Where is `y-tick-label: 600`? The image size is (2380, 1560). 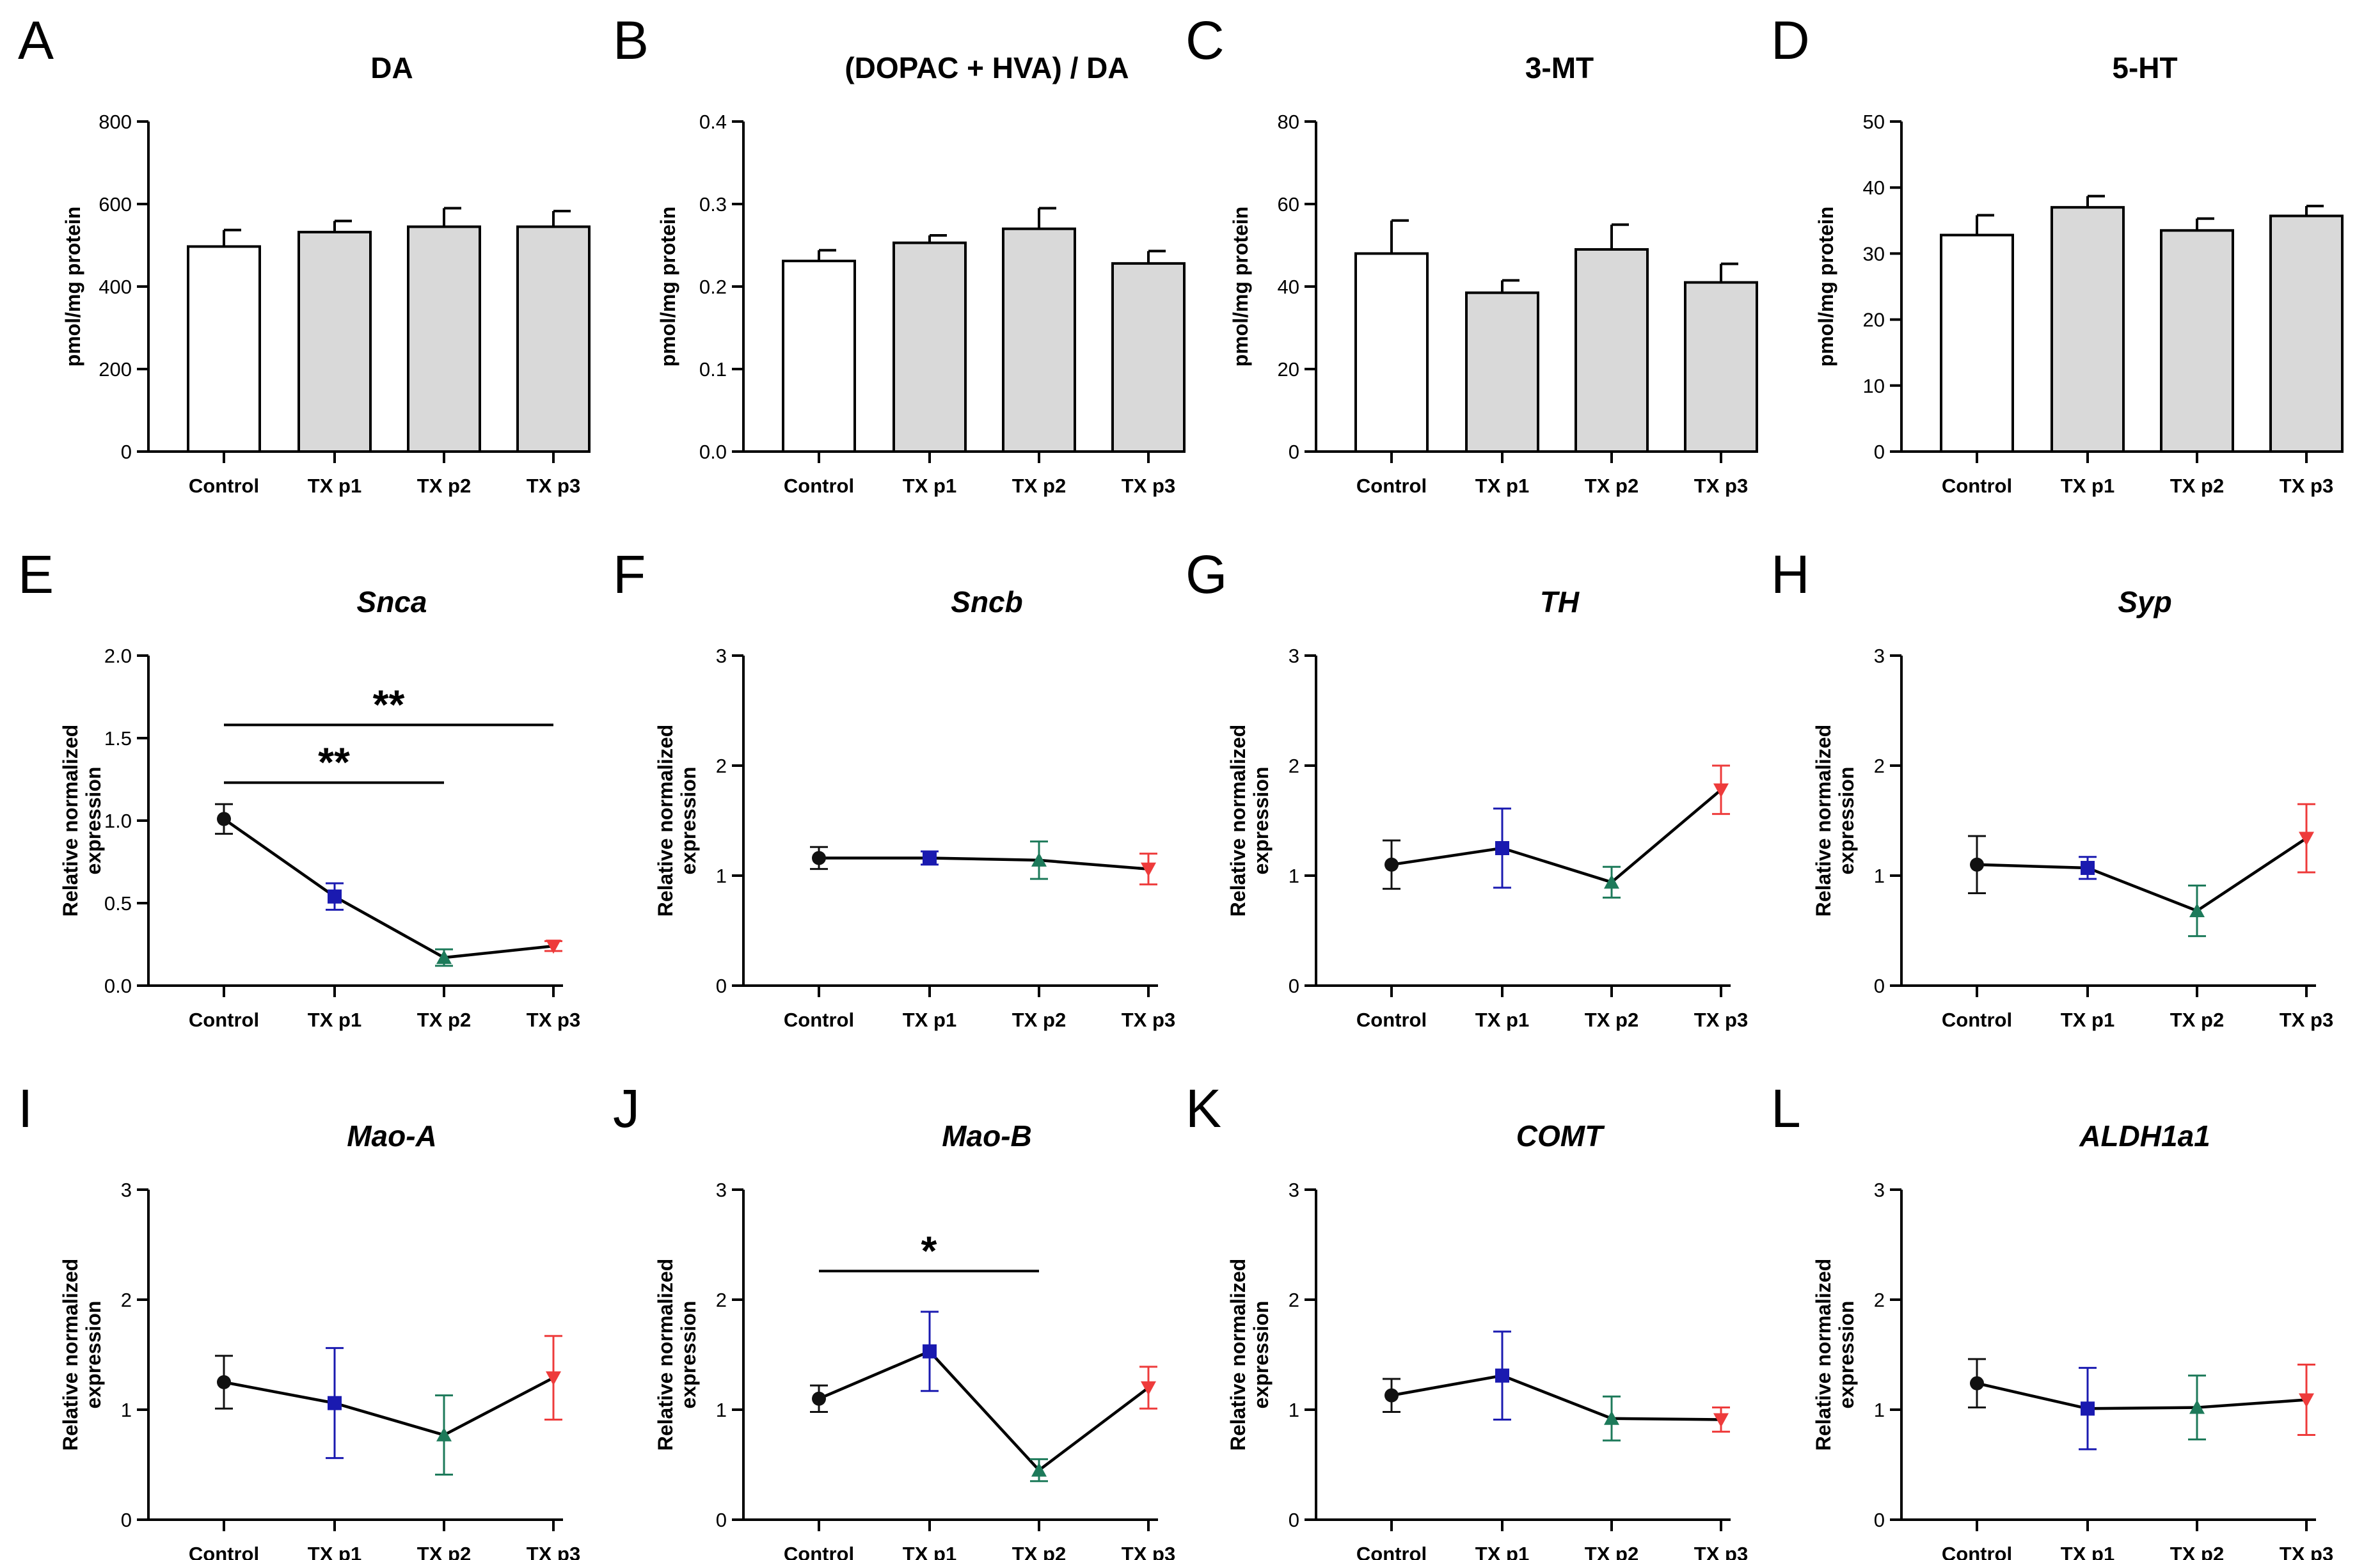 y-tick-label: 600 is located at coordinates (115, 204).